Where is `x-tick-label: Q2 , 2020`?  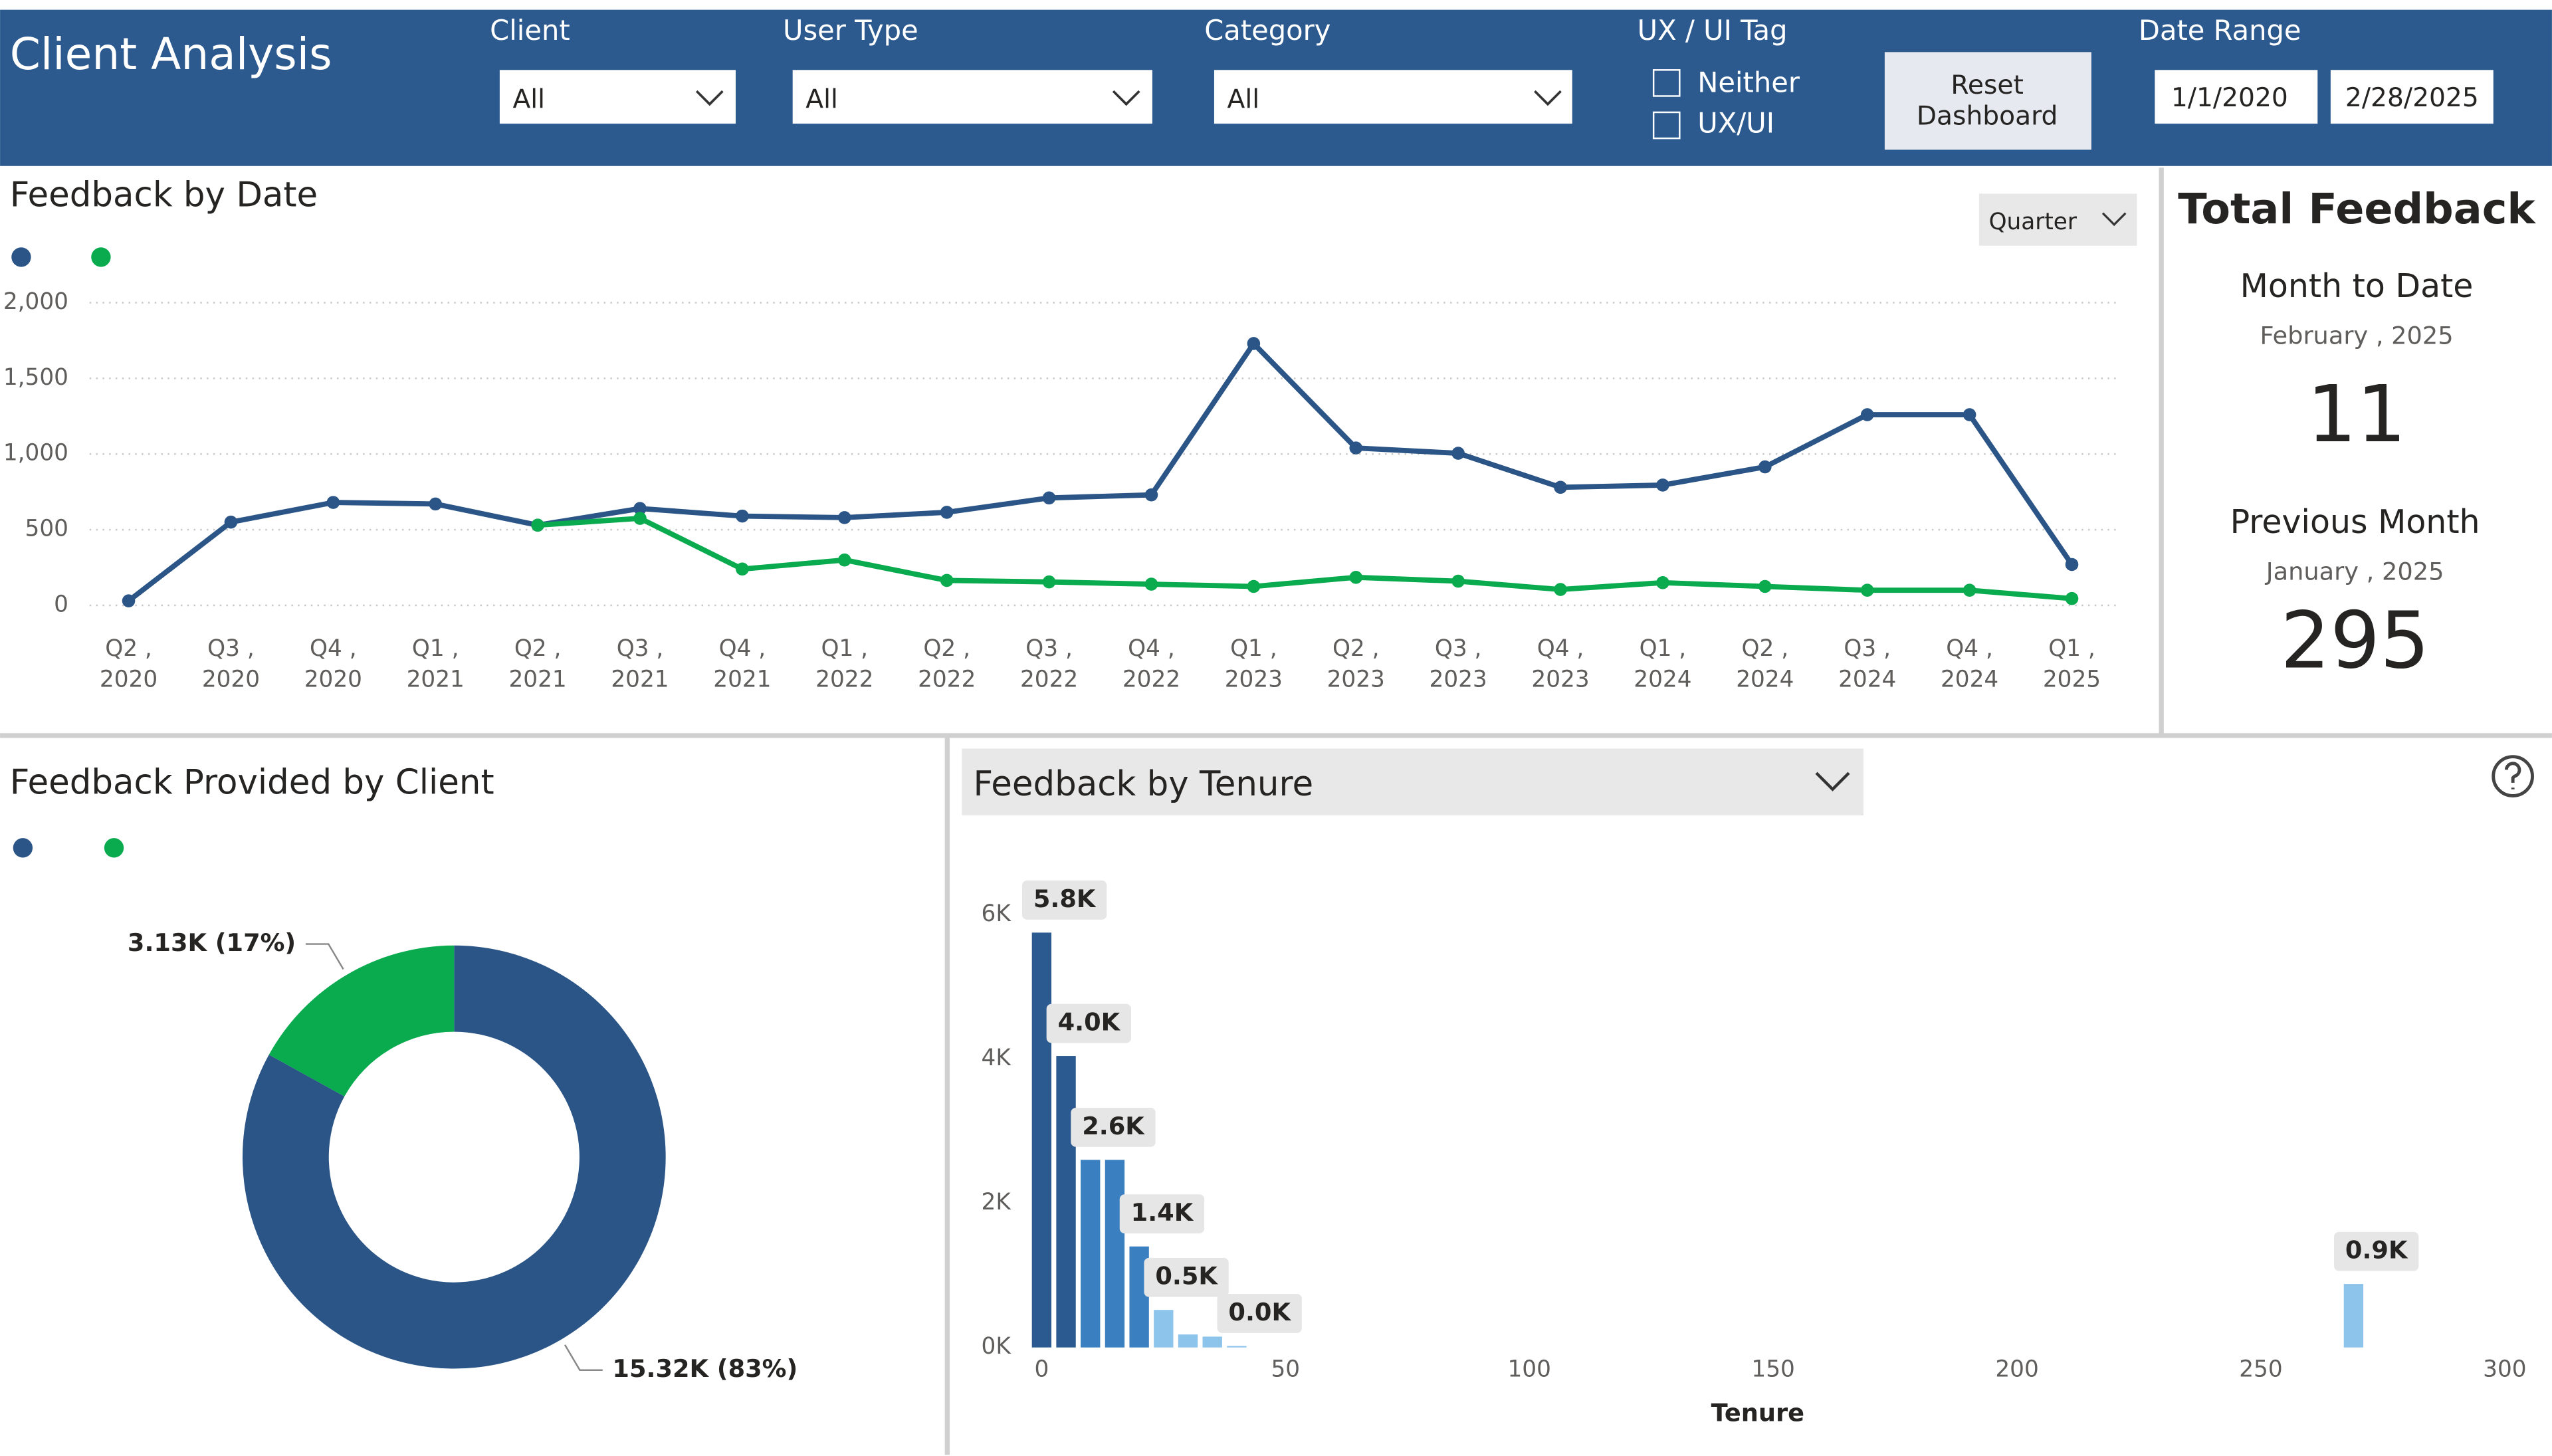
x-tick-label: Q2 , 2020 is located at coordinates (129, 664).